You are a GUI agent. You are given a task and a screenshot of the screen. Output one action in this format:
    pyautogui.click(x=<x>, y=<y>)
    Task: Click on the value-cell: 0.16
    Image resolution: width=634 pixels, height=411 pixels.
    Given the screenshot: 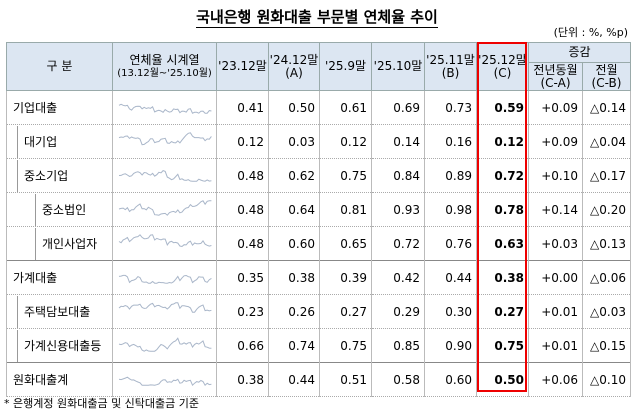 What is the action you would take?
    pyautogui.click(x=450, y=141)
    